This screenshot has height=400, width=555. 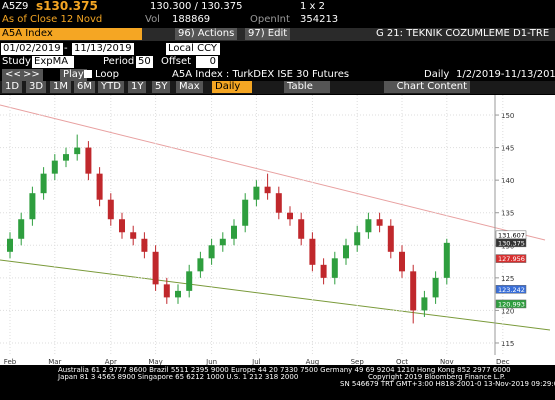 What do you see at coordinates (144, 62) in the screenshot?
I see `period: 50` at bounding box center [144, 62].